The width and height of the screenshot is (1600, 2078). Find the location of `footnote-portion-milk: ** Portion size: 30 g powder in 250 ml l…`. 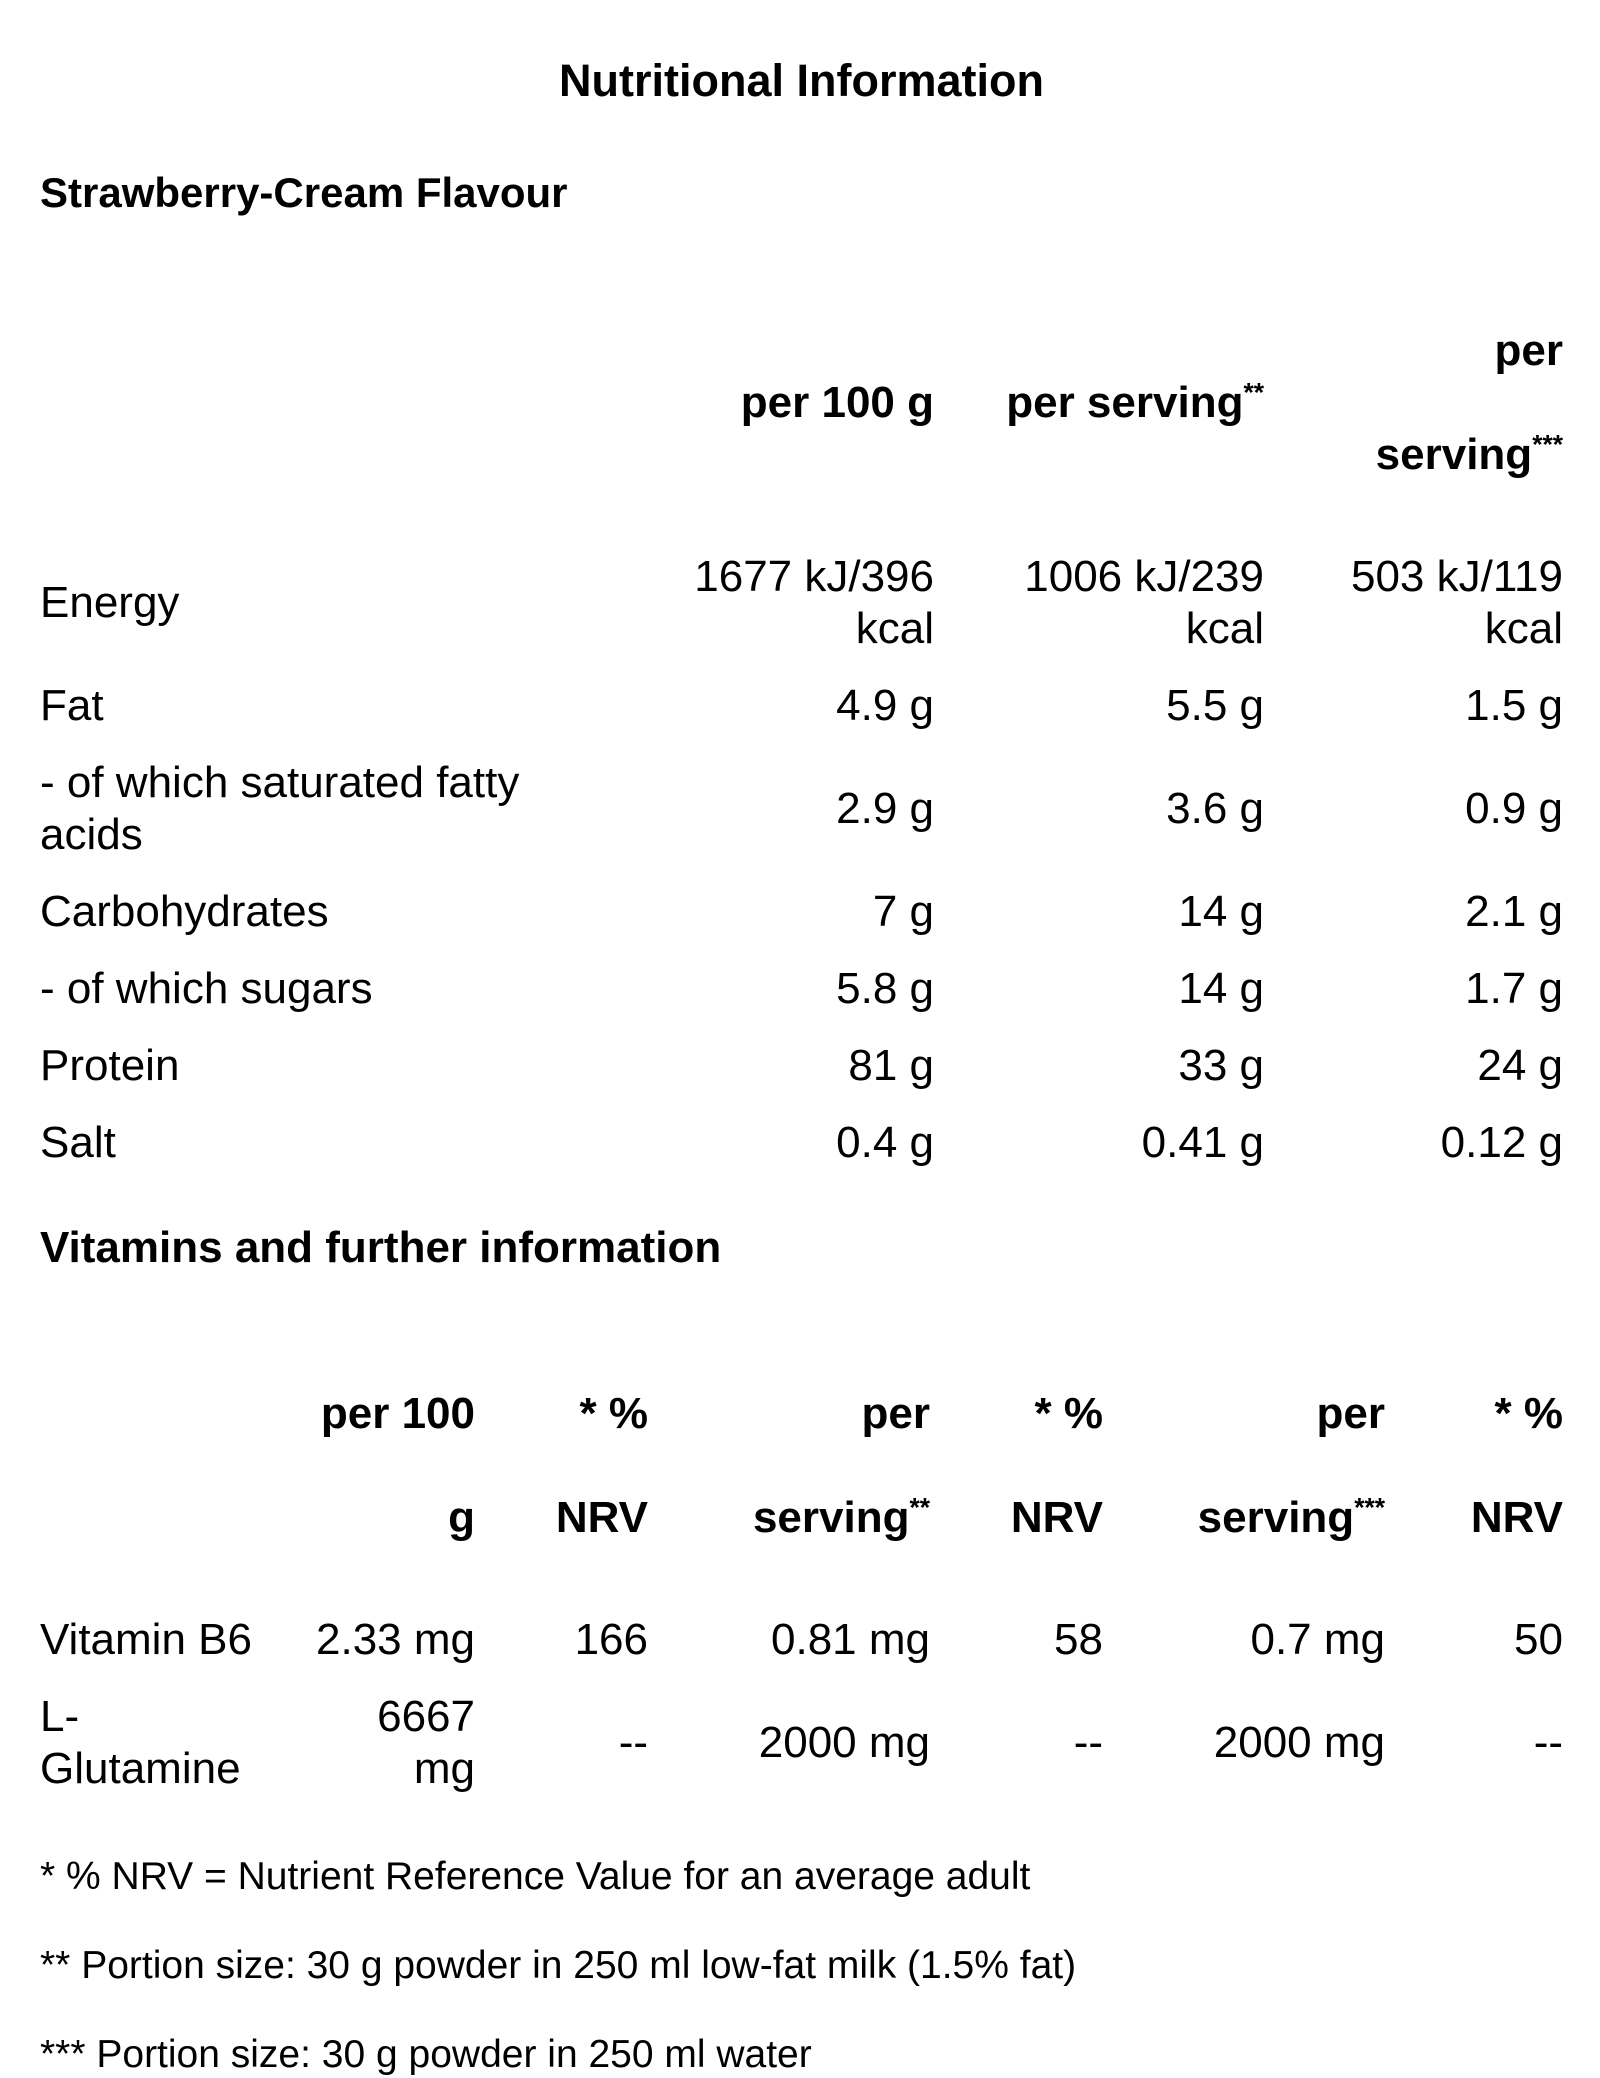

footnote-portion-milk: ** Portion size: 30 g powder in 250 ml l… is located at coordinates (558, 1965).